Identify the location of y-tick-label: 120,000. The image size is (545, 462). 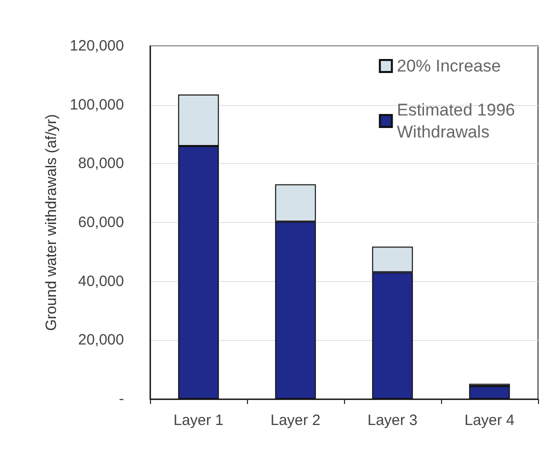
(97, 46).